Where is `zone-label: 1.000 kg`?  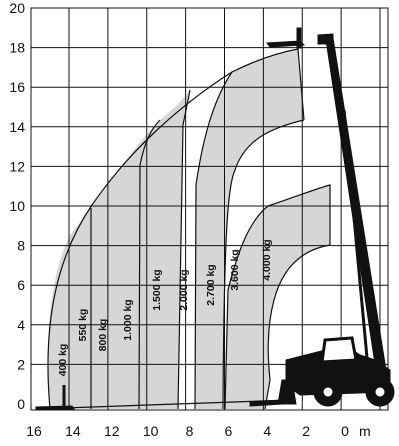
zone-label: 1.000 kg is located at coordinates (128, 319).